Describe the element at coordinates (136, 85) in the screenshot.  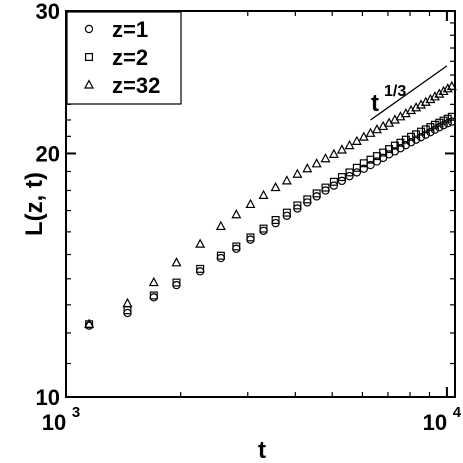
I see `legend-label: z=32` at that location.